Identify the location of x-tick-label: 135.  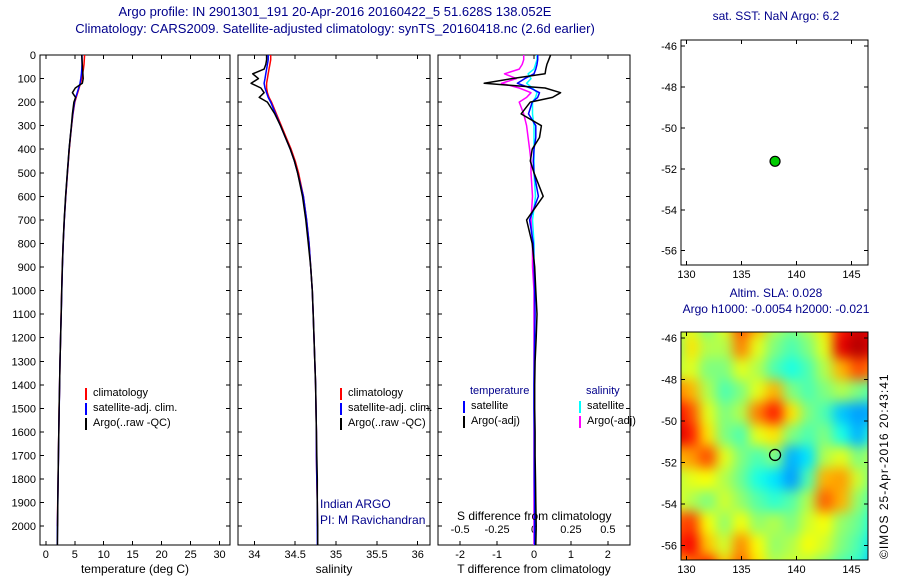
(741, 570).